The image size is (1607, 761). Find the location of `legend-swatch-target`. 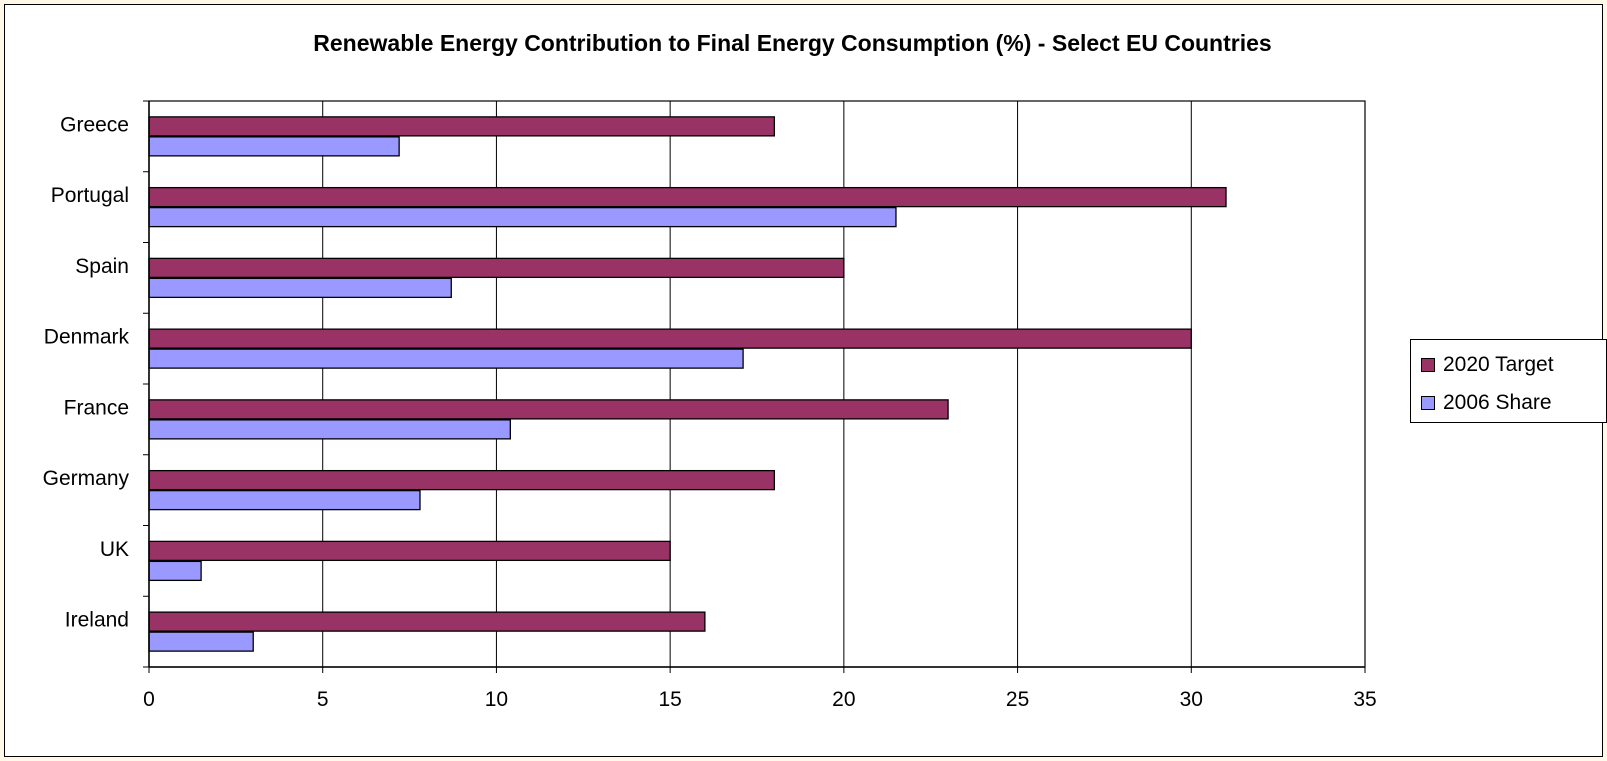

legend-swatch-target is located at coordinates (1428, 365).